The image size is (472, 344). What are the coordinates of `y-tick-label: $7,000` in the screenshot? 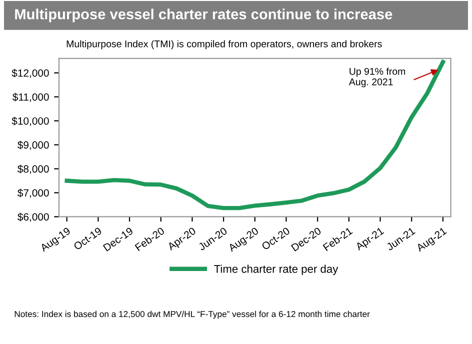 It's located at (33, 193).